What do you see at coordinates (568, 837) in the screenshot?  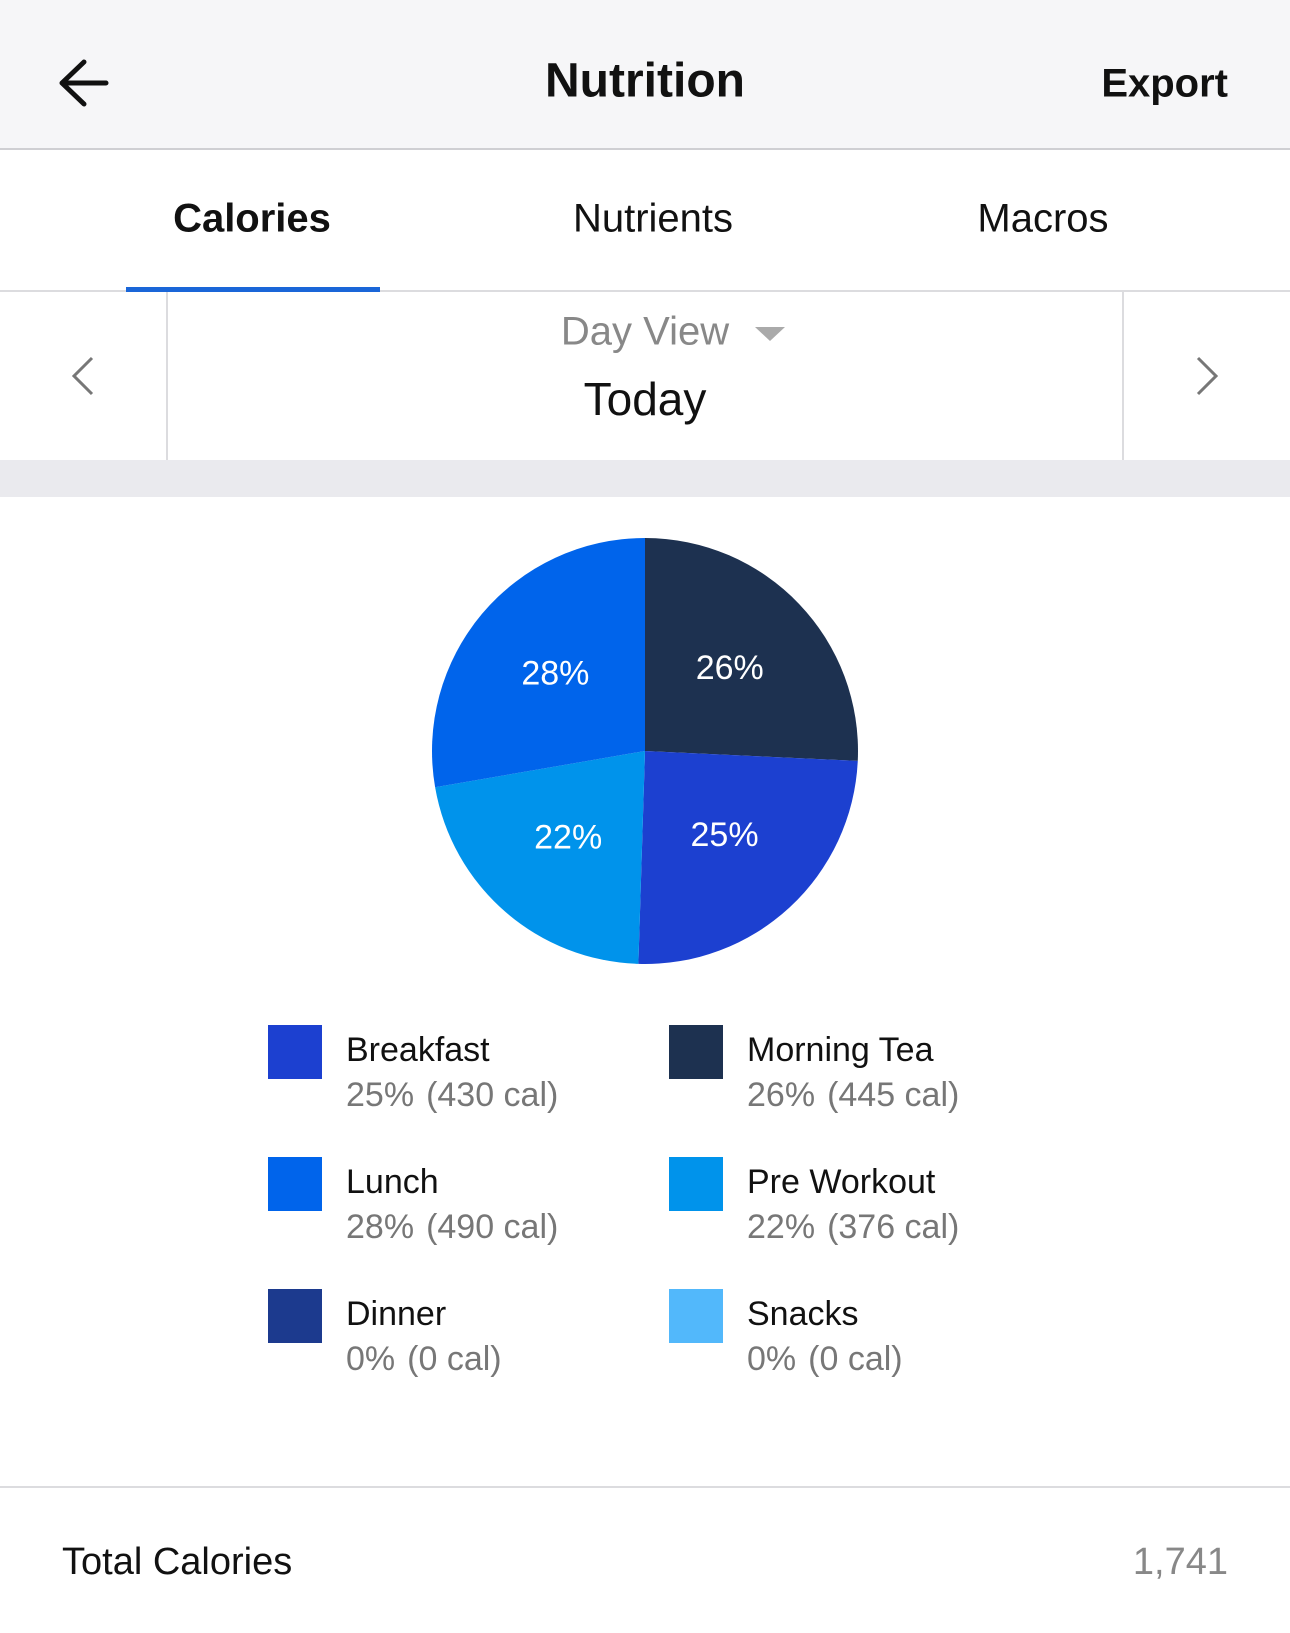 I see `slice-label: 22%` at bounding box center [568, 837].